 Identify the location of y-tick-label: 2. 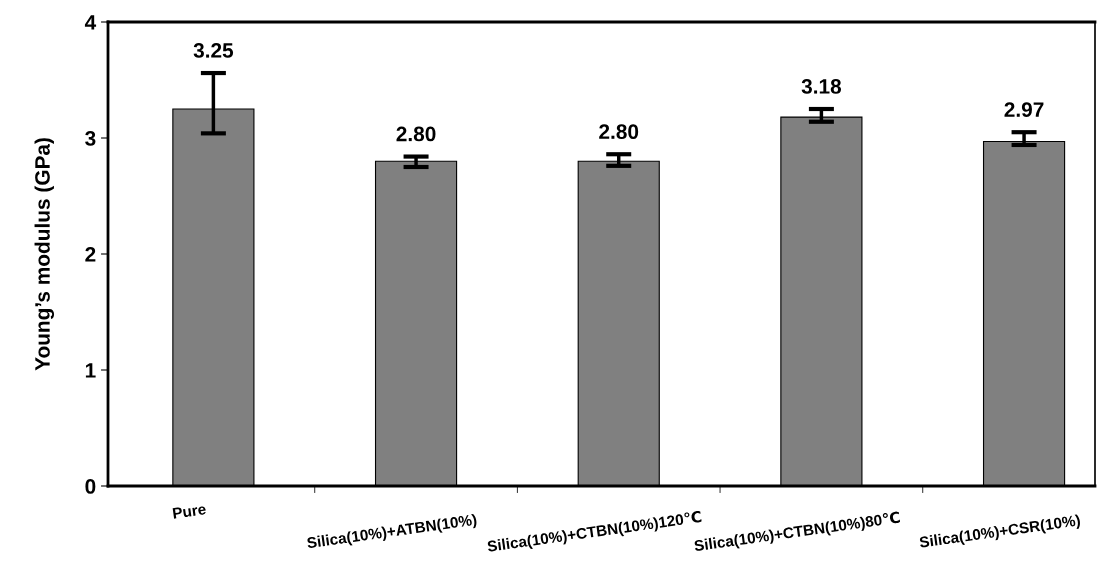
(90, 254).